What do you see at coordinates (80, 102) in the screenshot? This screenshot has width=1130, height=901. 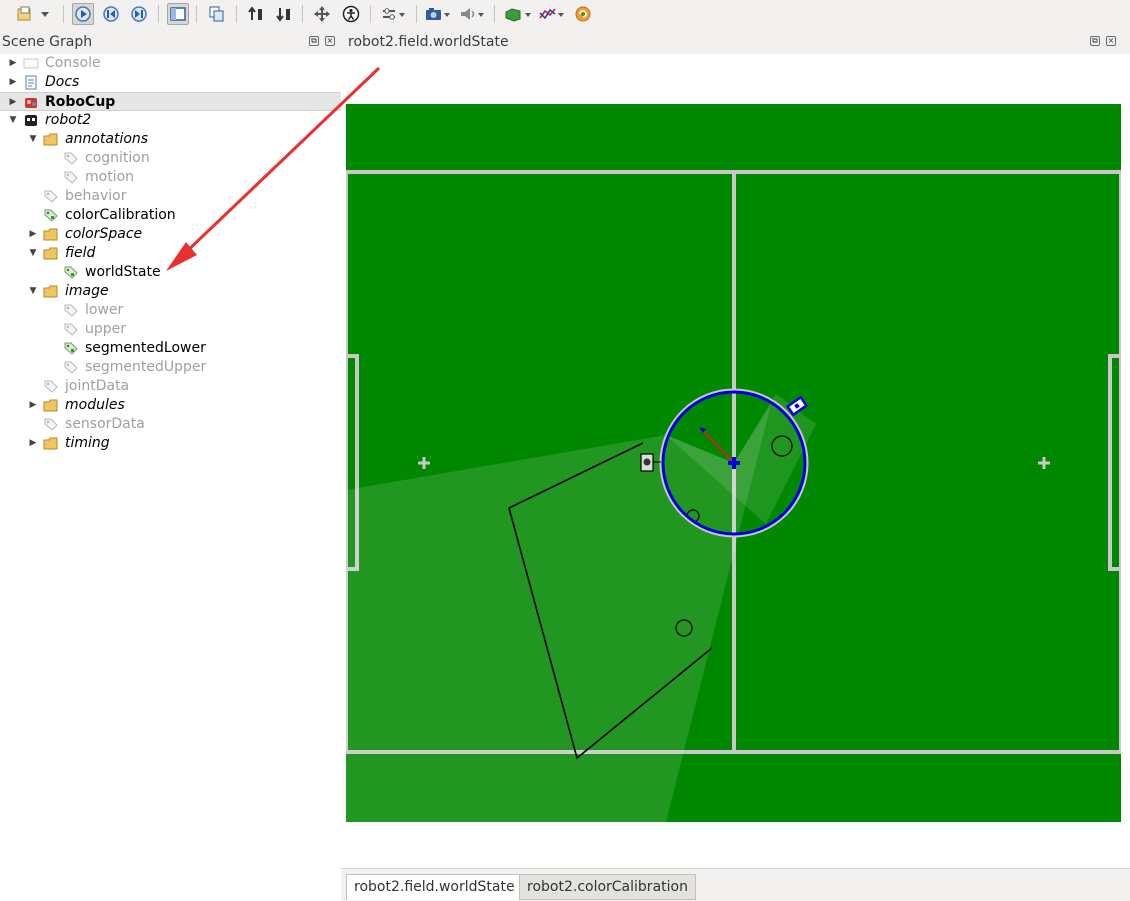 I see `tree-item-label: RoboCup` at bounding box center [80, 102].